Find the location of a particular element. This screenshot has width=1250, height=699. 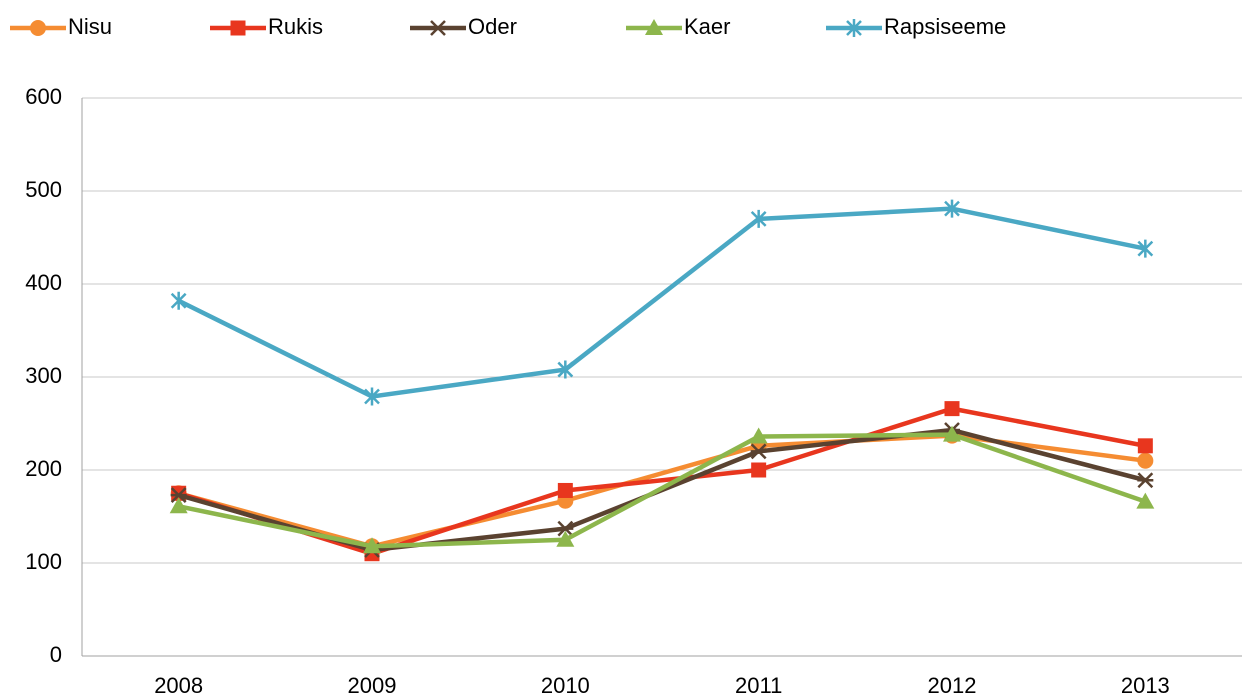

legend-item: Rukis is located at coordinates (266, 26).